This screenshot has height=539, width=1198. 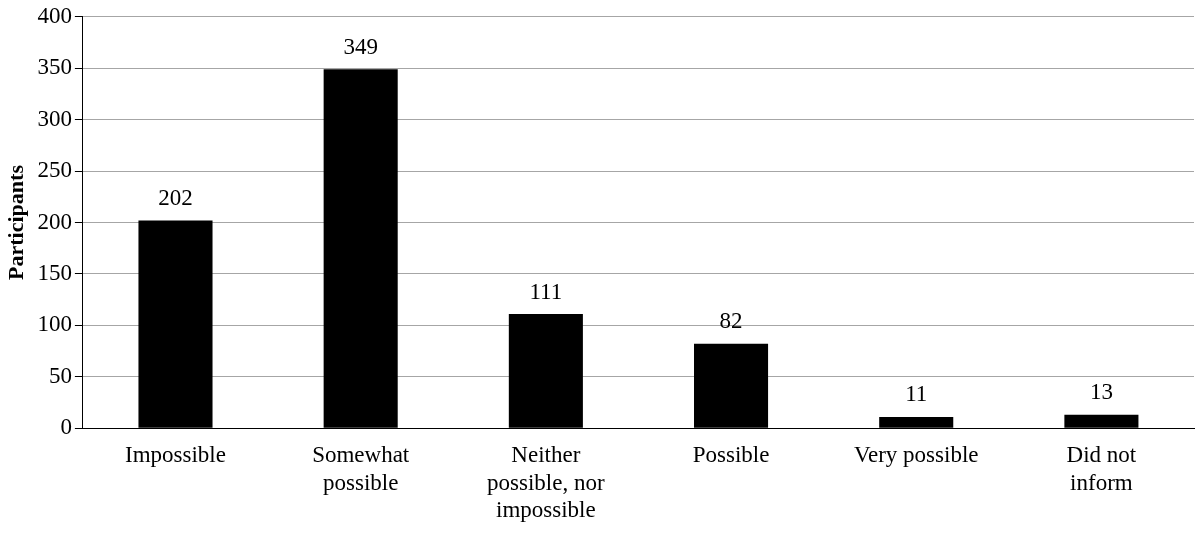 What do you see at coordinates (361, 468) in the screenshot?
I see `x-tick-label: Somewhat possible` at bounding box center [361, 468].